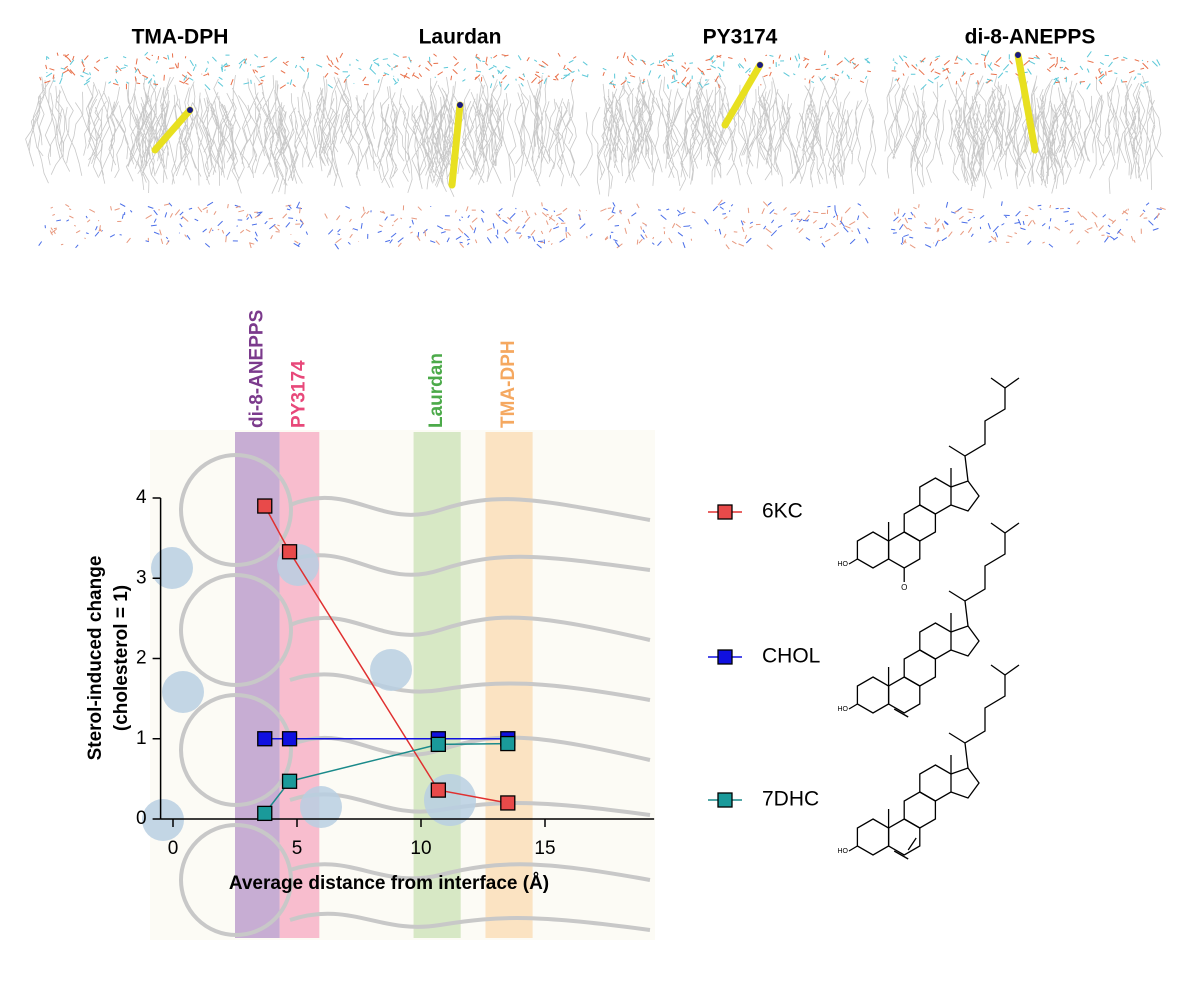 Image resolution: width=1200 pixels, height=988 pixels. What do you see at coordinates (957, 451) in the screenshot?
I see `methyl` at bounding box center [957, 451].